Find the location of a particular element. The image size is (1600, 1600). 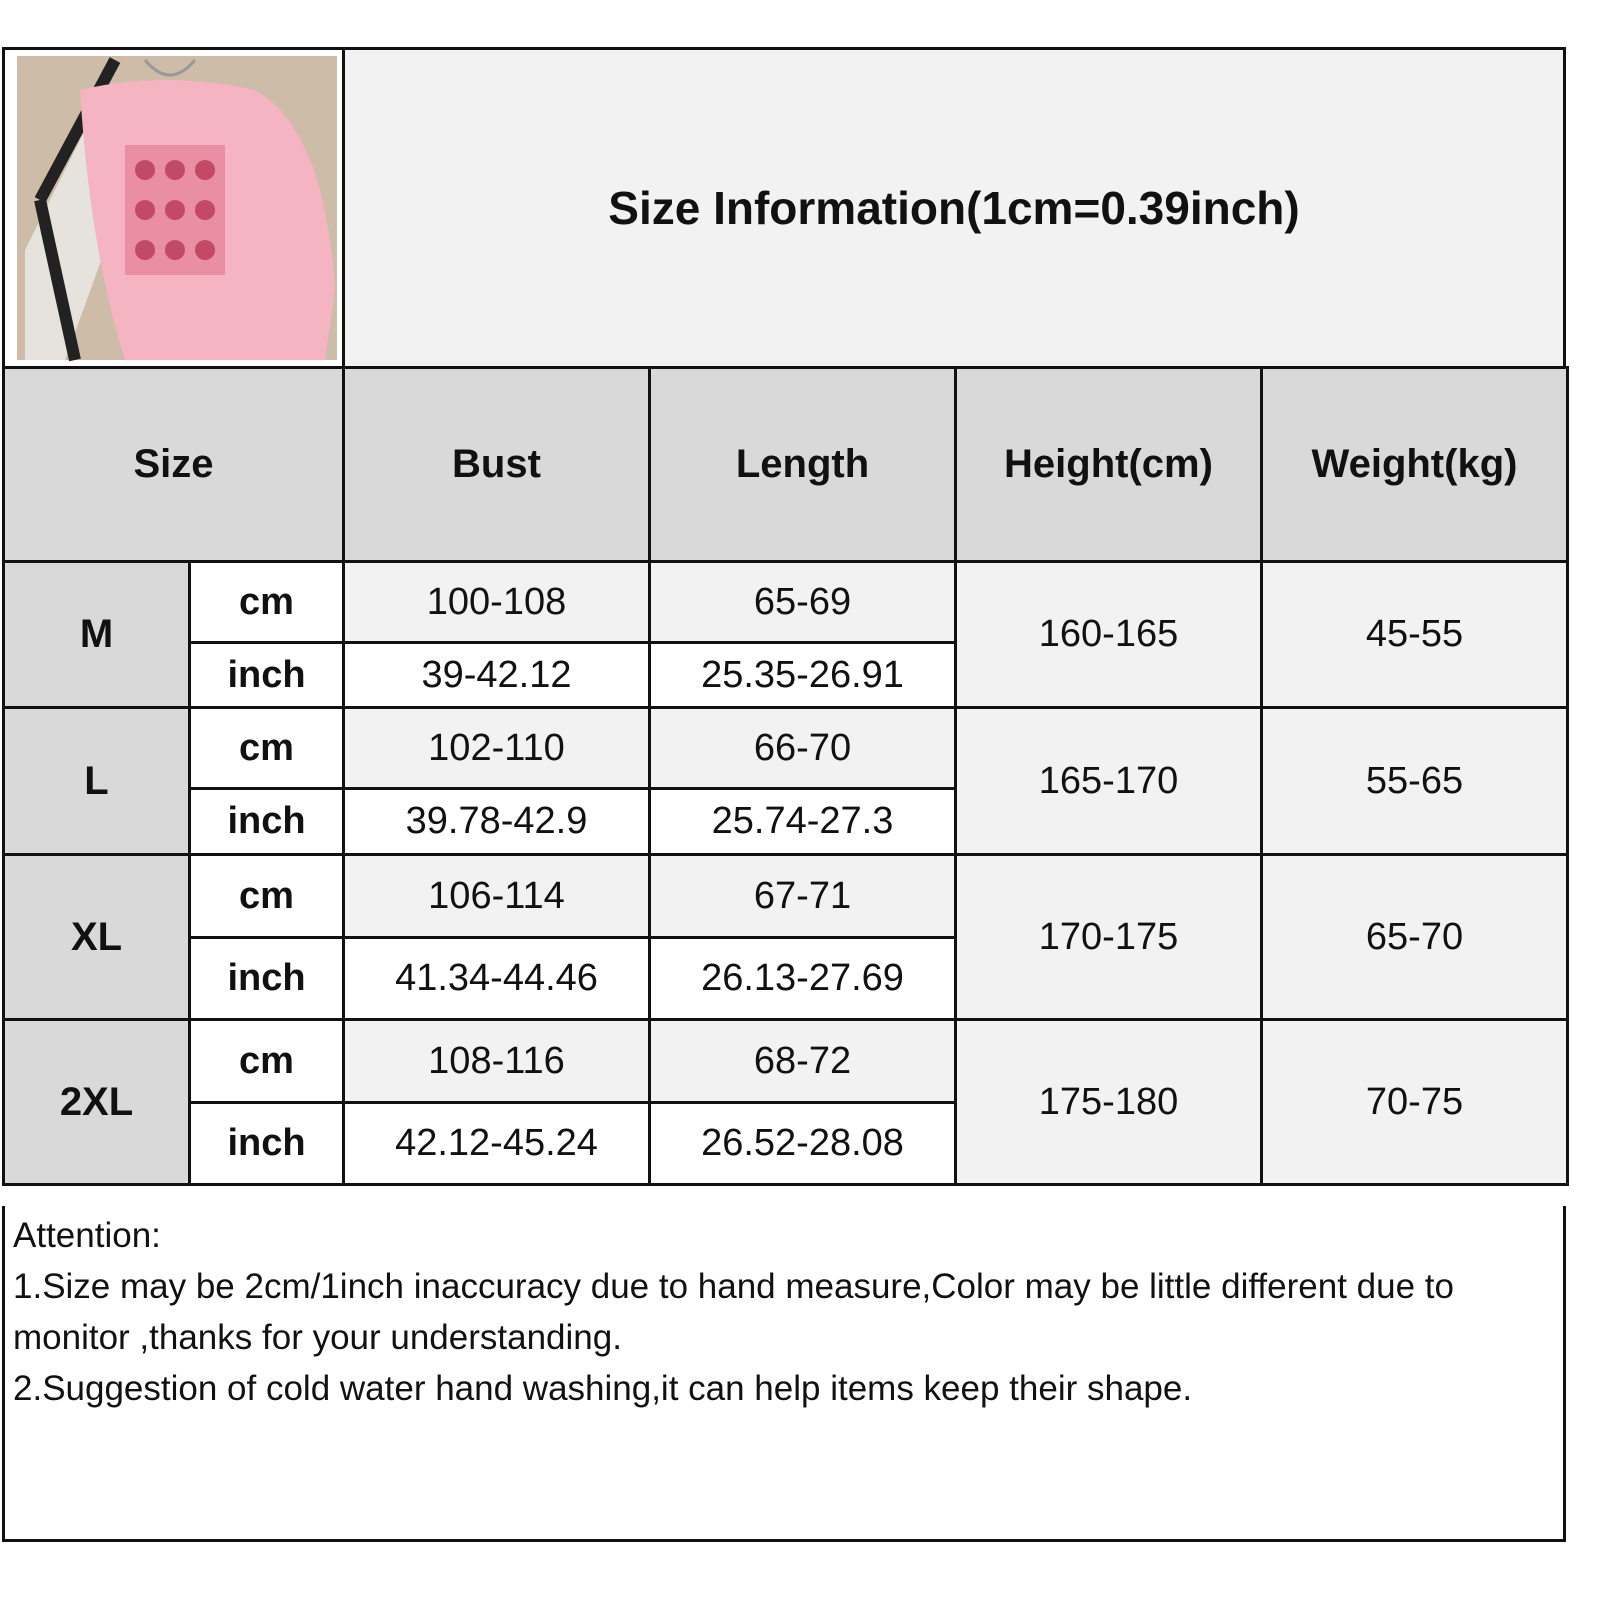

height-range: 165-170 is located at coordinates (1108, 781).